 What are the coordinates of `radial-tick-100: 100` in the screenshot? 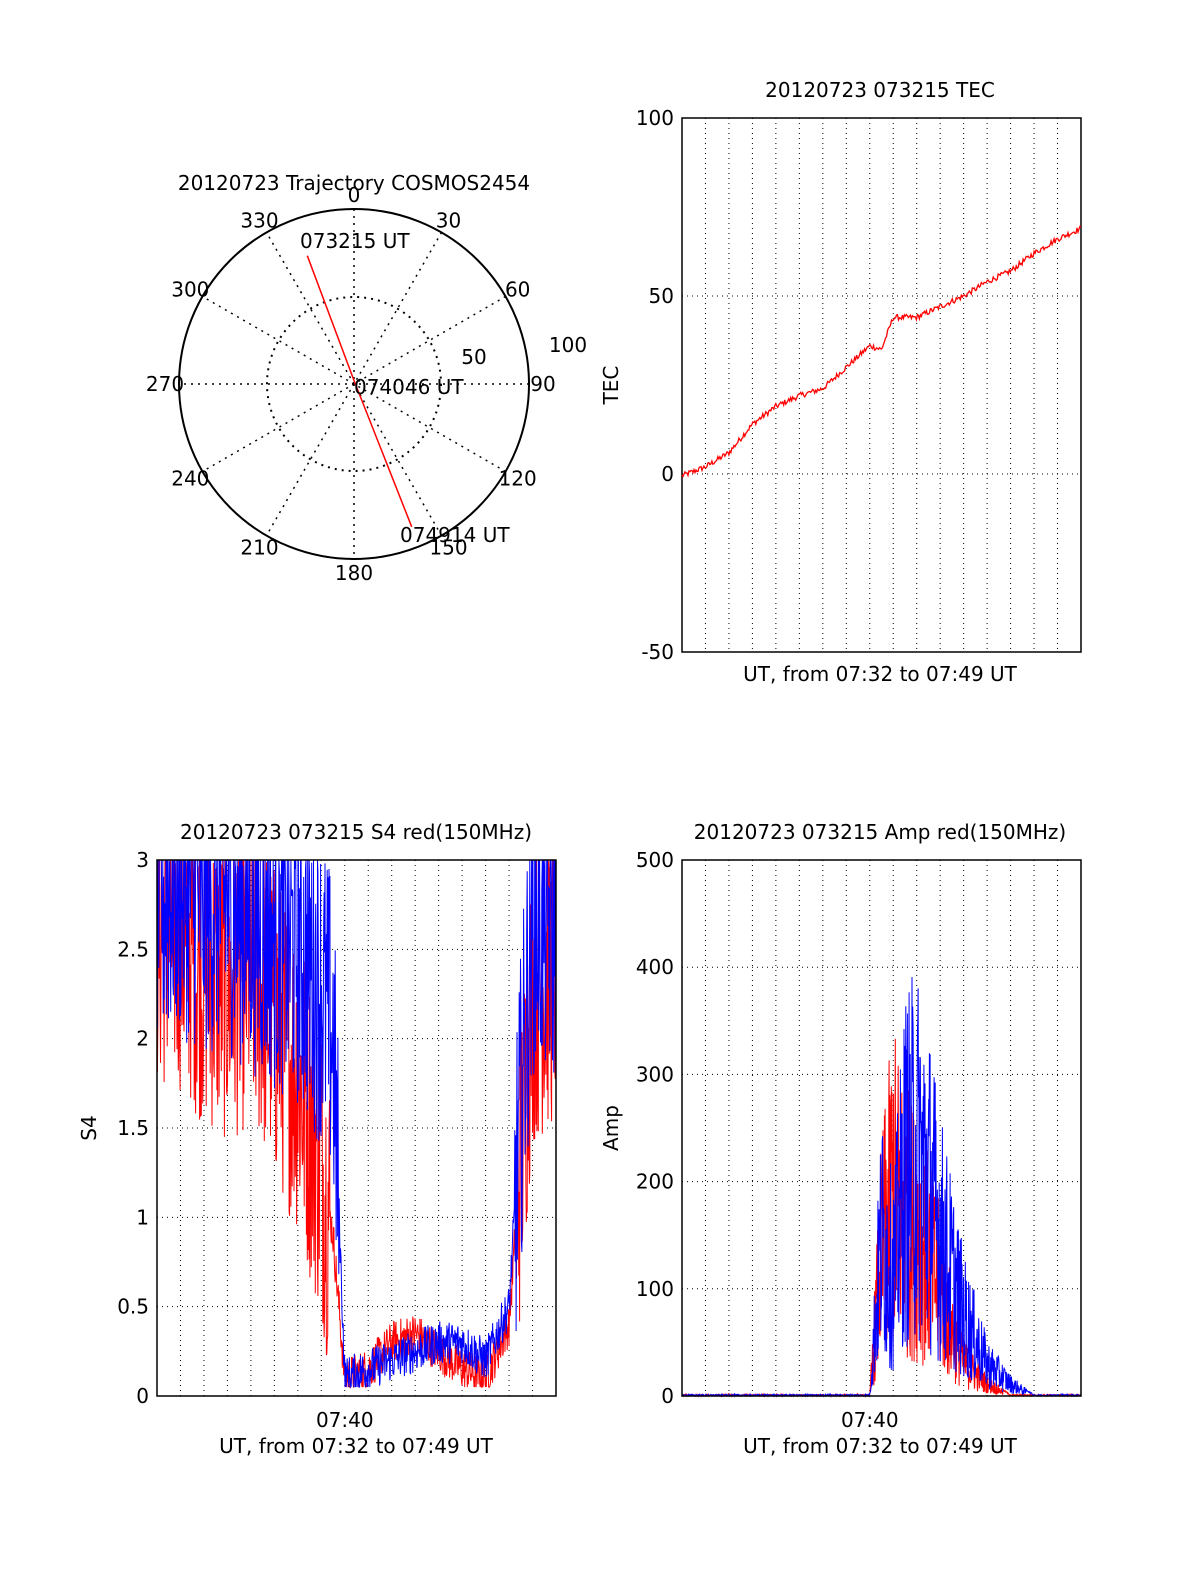 It's located at (568, 345).